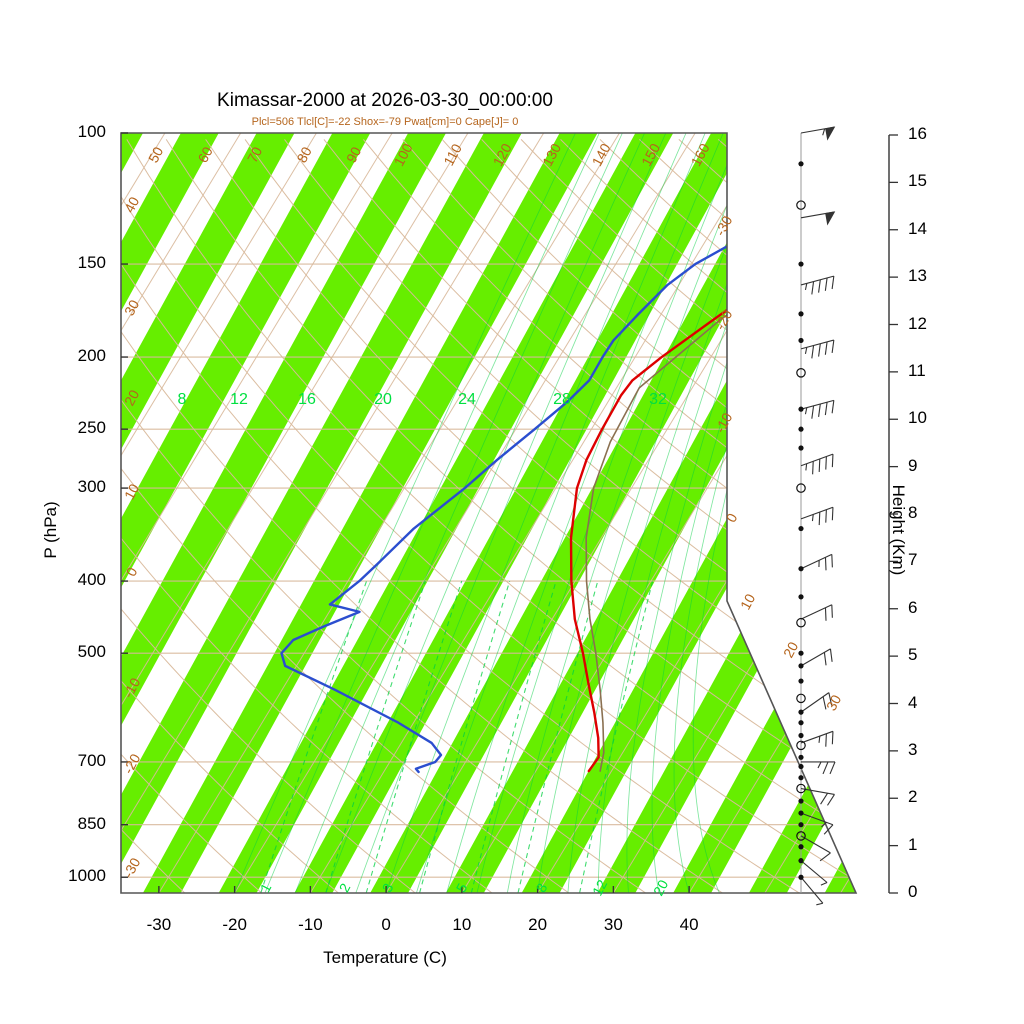 The width and height of the screenshot is (1024, 1024). I want to click on svg-text: 24, so click(467, 399).